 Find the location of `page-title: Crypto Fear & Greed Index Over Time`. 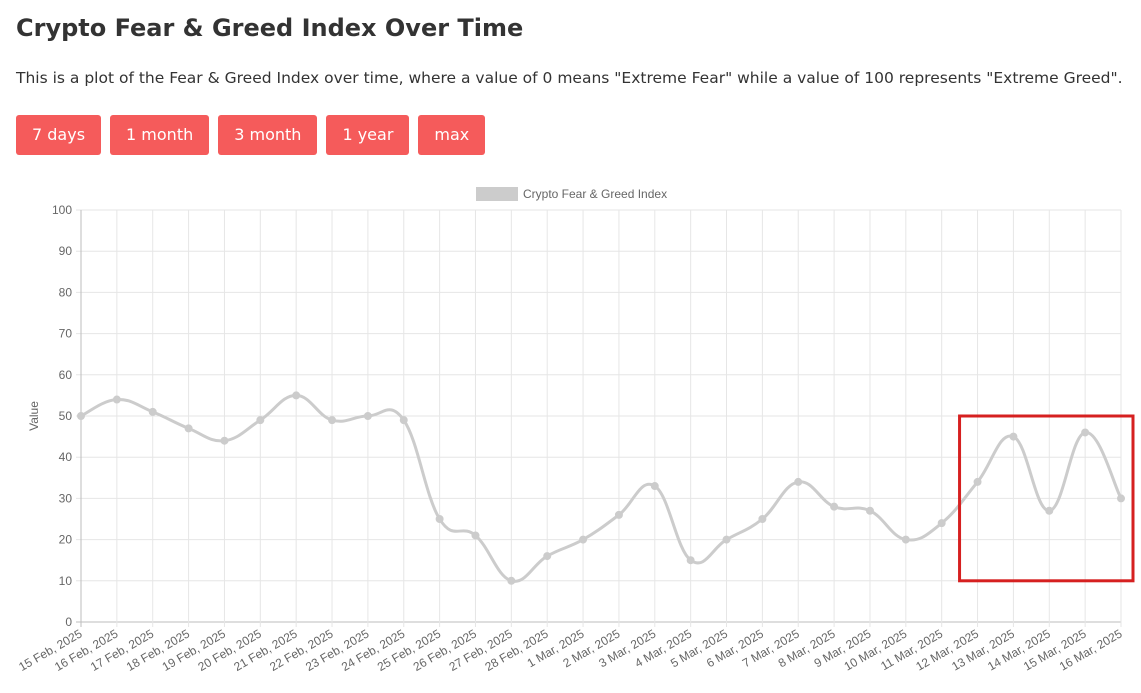

page-title: Crypto Fear & Greed Index Over Time is located at coordinates (270, 28).